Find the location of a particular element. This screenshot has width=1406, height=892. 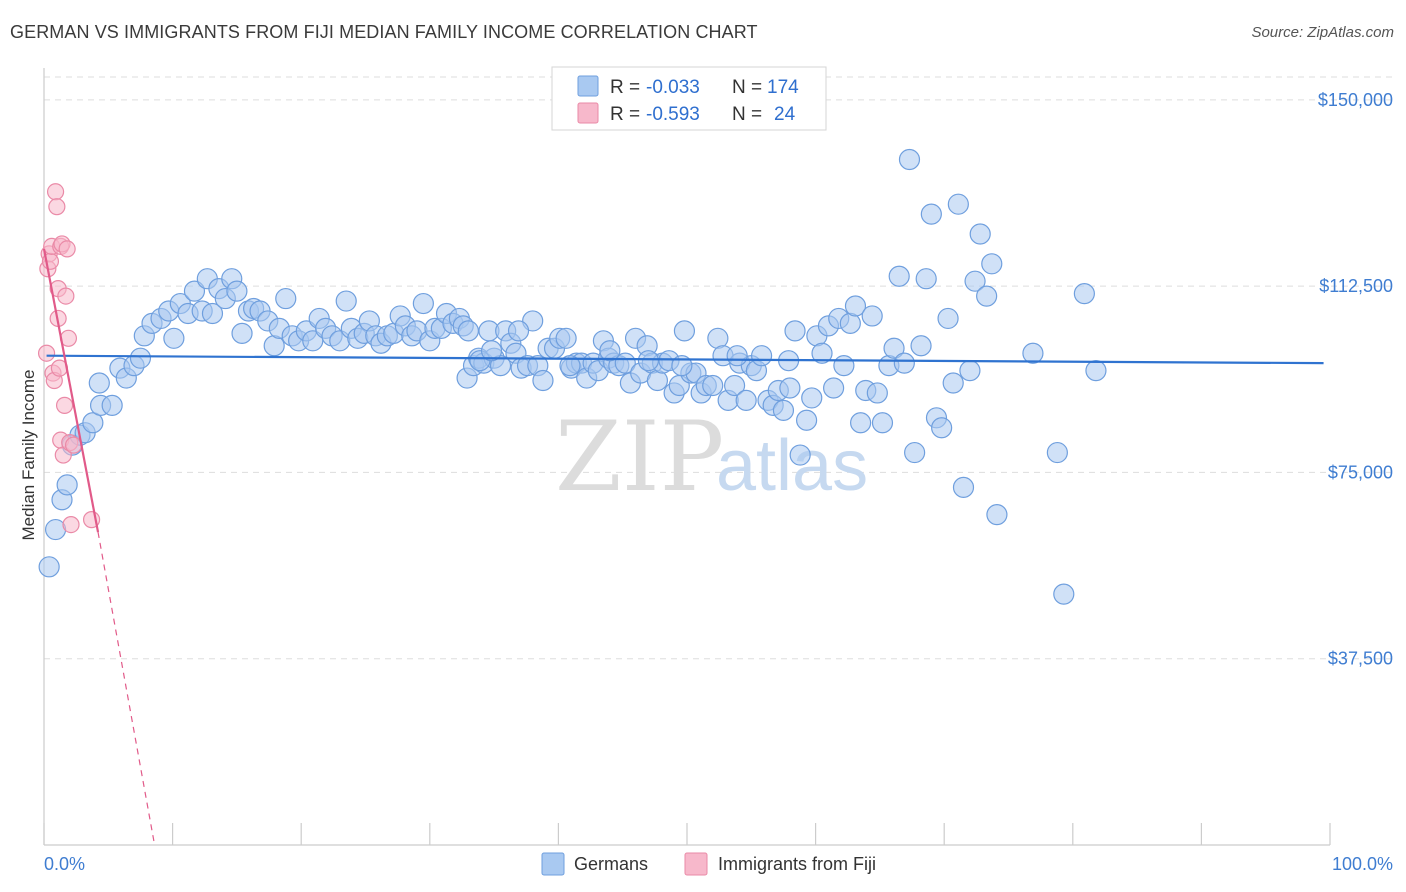

y-tick-labels: $37,500 $75,000 $112,500 $150,000 is located at coordinates (1355, 379).